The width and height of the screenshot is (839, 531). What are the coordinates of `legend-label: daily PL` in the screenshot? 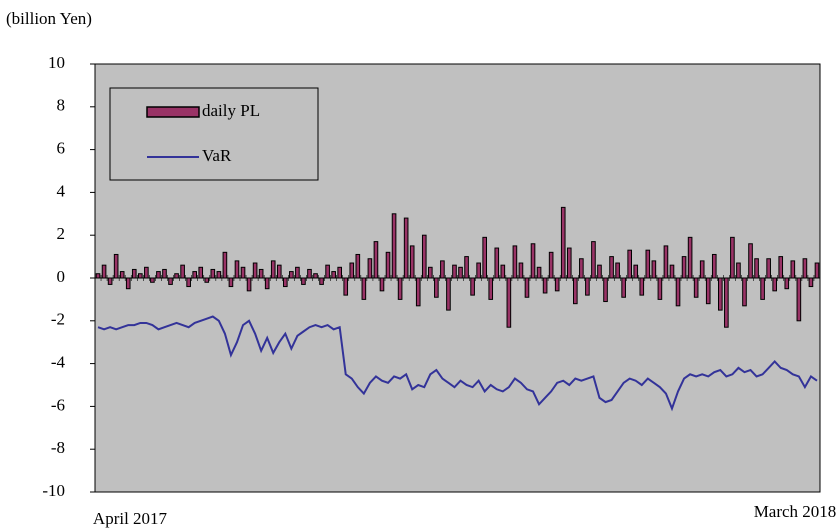 It's located at (231, 110).